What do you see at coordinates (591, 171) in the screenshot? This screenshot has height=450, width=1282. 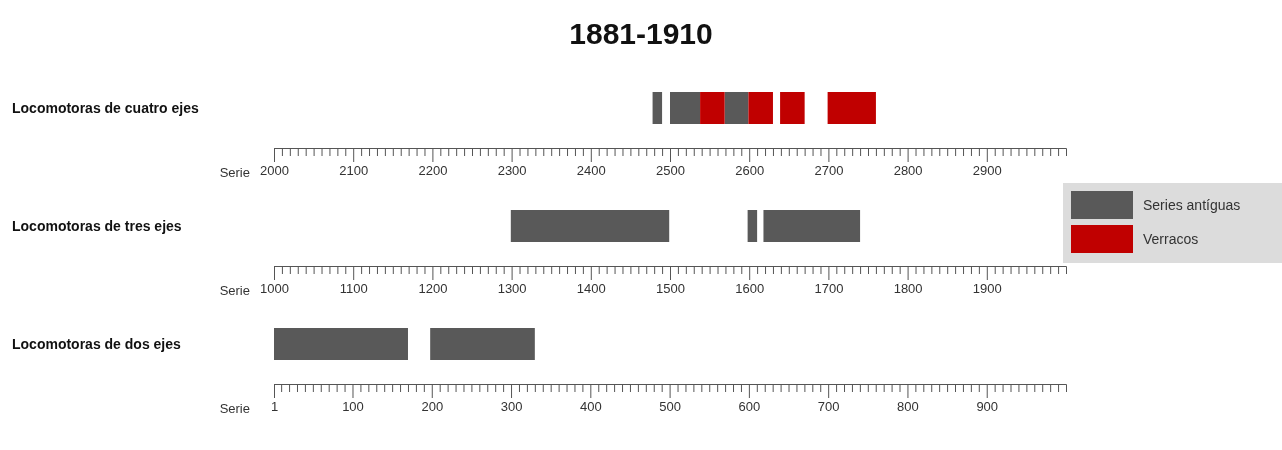 I see `x-tick-label: 2400` at bounding box center [591, 171].